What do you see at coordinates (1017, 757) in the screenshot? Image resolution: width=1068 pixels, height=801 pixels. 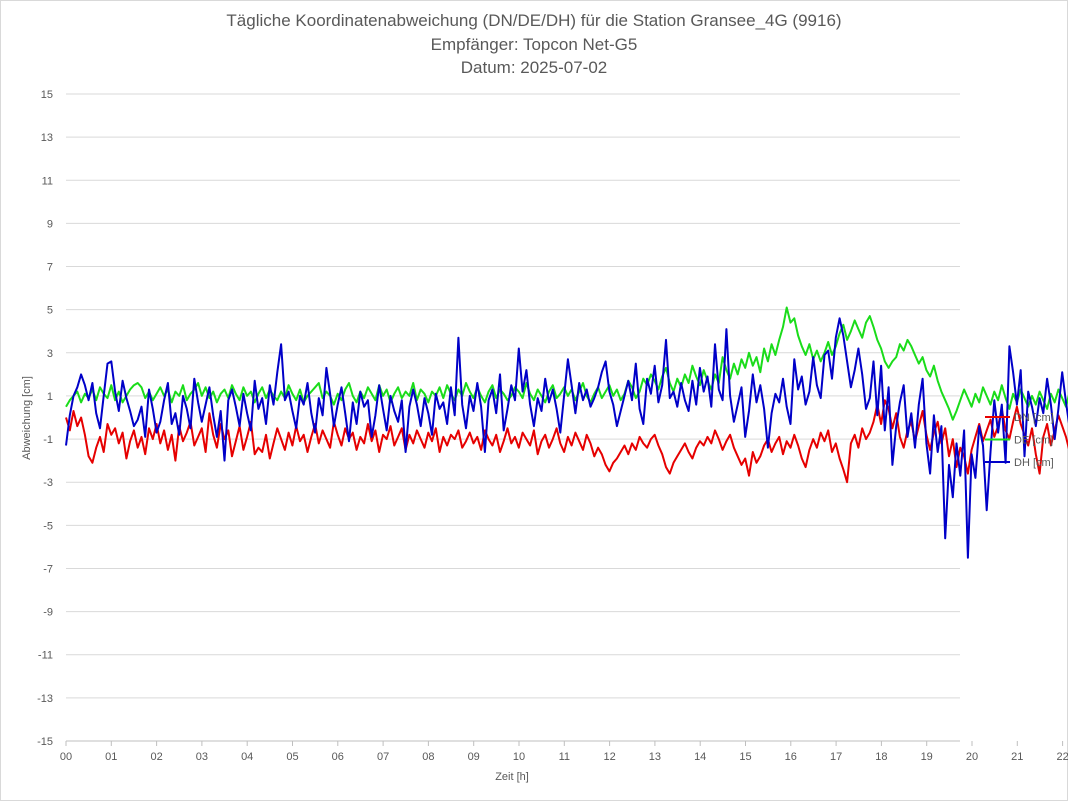 I see `x-tick-label: 21` at bounding box center [1017, 757].